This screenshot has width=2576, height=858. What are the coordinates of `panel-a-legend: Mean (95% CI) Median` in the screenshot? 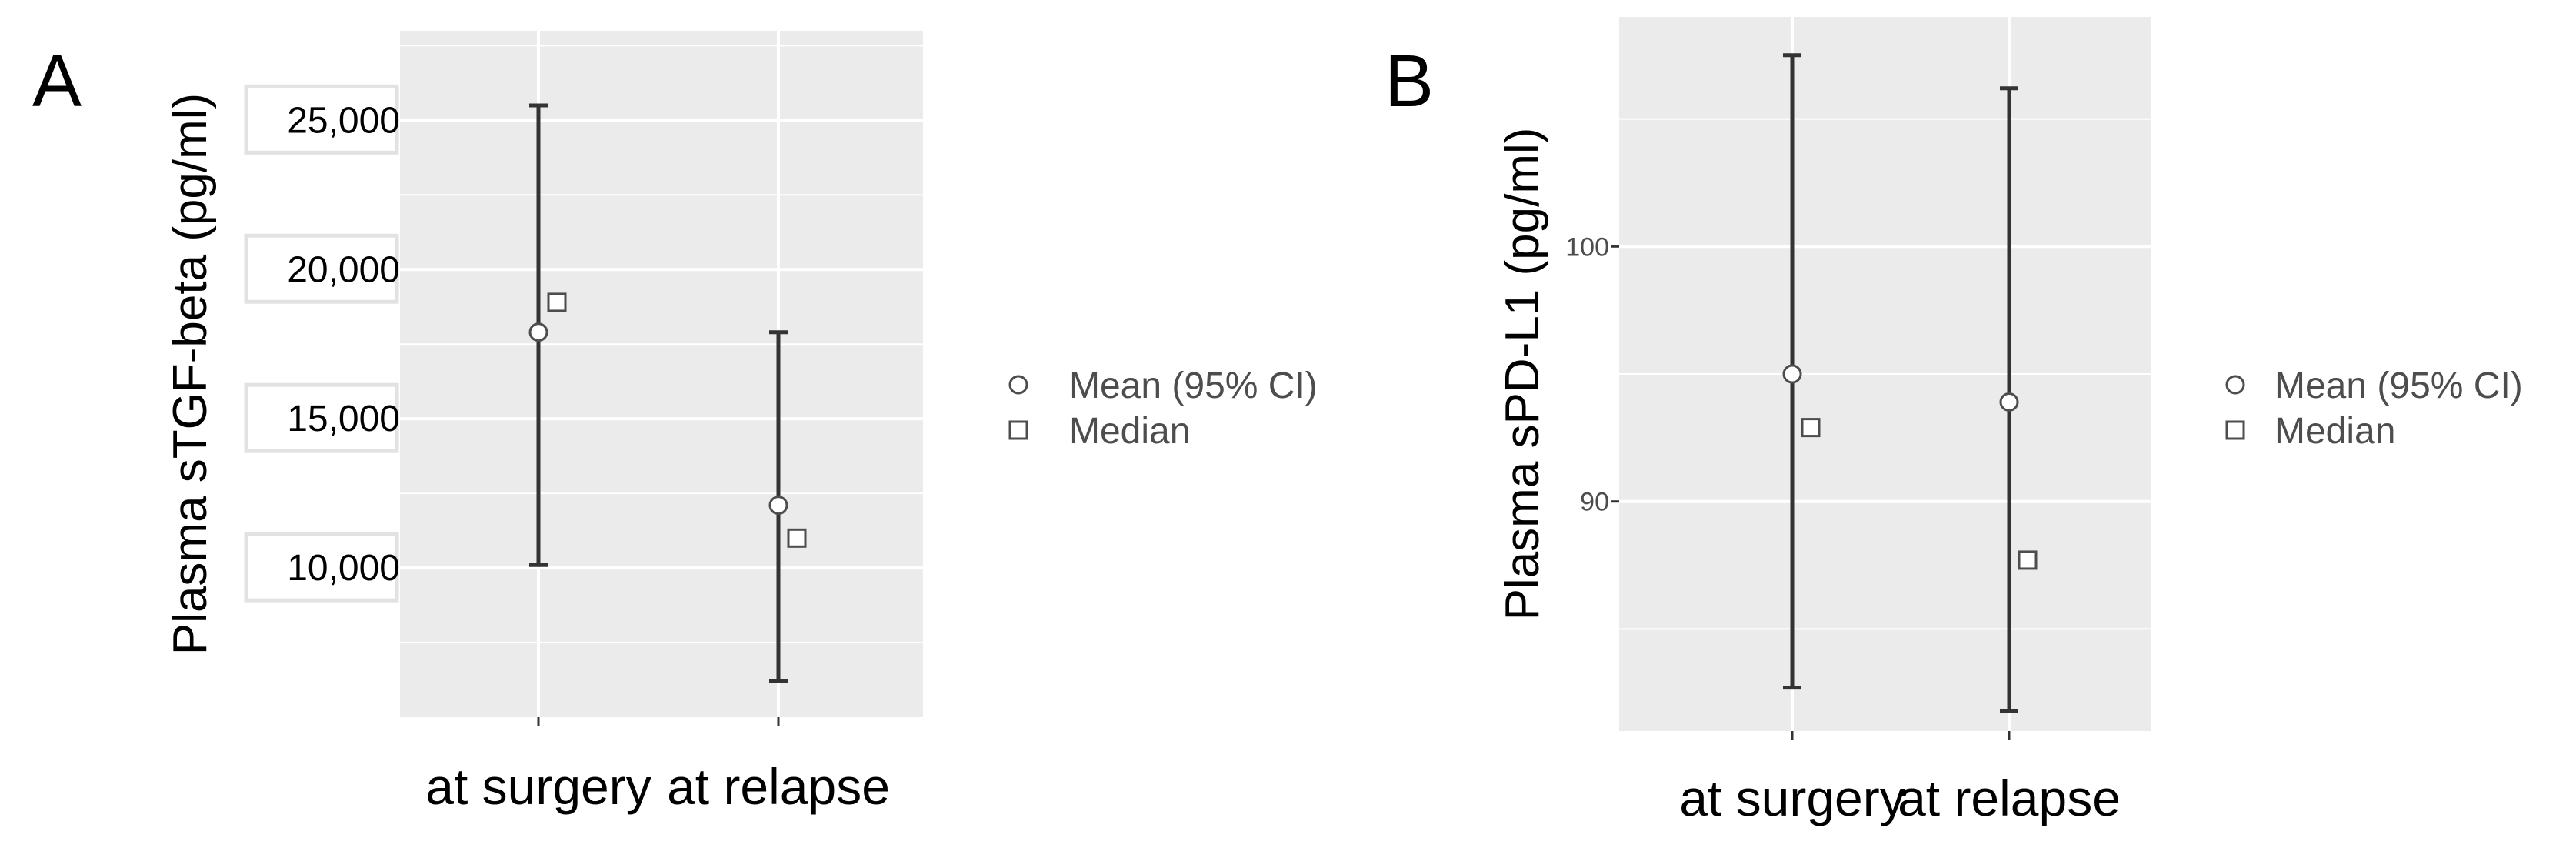 It's located at (1163, 409).